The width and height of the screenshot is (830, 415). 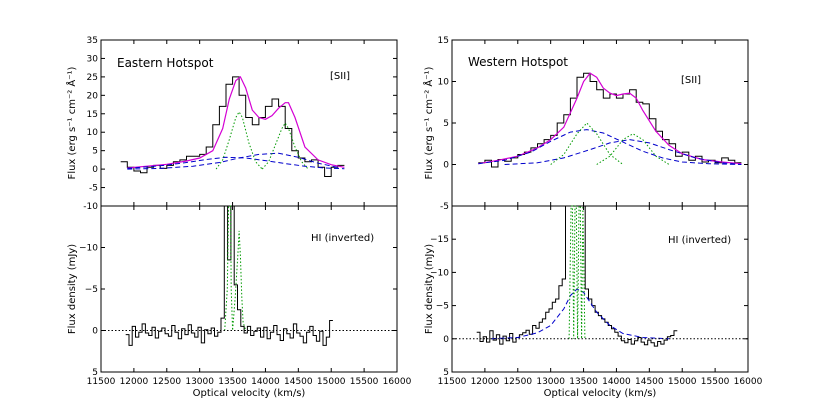 What do you see at coordinates (134, 382) in the screenshot?
I see `lb-xtick-label: 12000` at bounding box center [134, 382].